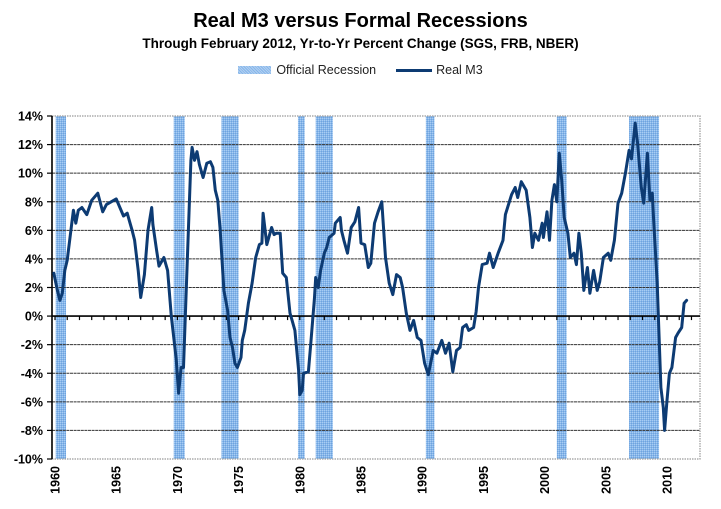 The width and height of the screenshot is (721, 509). Describe the element at coordinates (459, 70) in the screenshot. I see `legend-label-real-m3: Real M3` at that location.